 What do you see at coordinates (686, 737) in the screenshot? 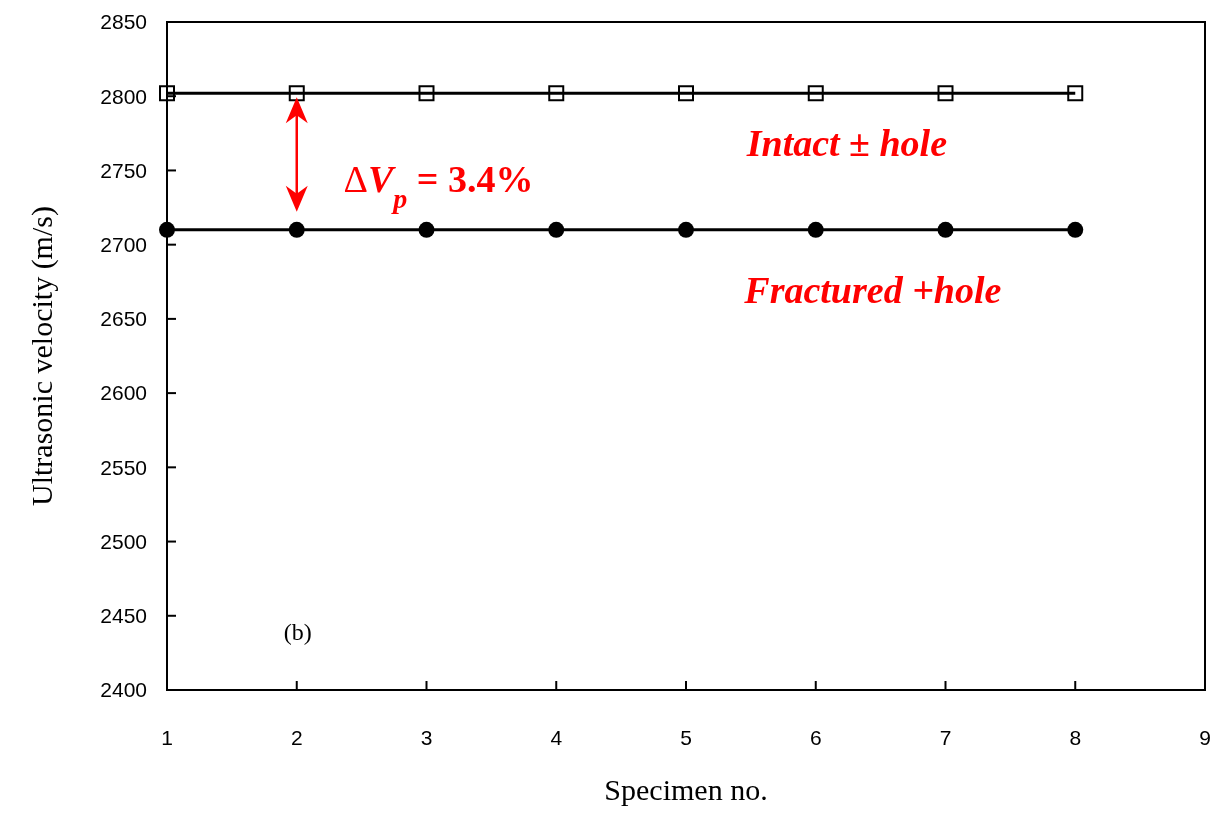
I see `x-tick-label: 5` at bounding box center [686, 737].